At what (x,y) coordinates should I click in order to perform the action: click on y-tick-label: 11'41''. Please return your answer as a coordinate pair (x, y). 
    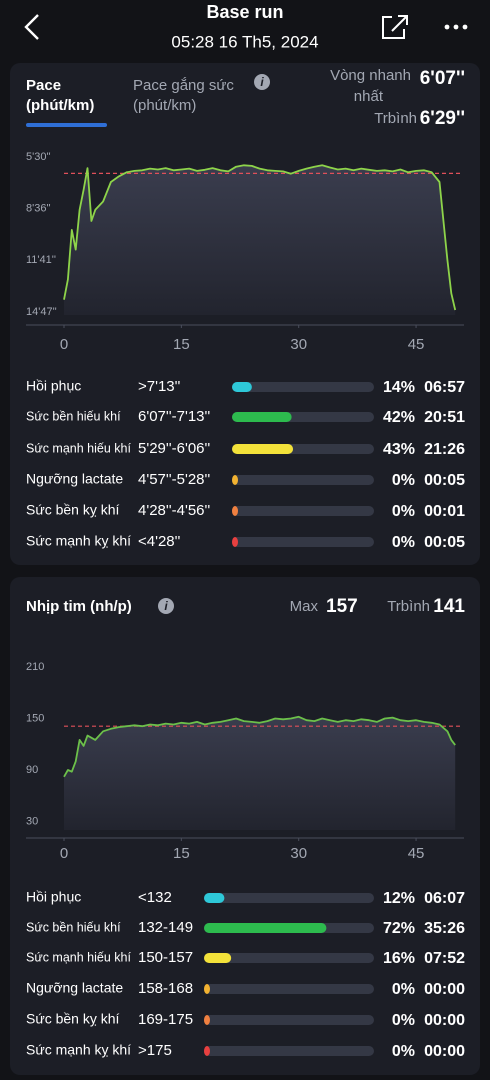
    Looking at the image, I should click on (41, 260).